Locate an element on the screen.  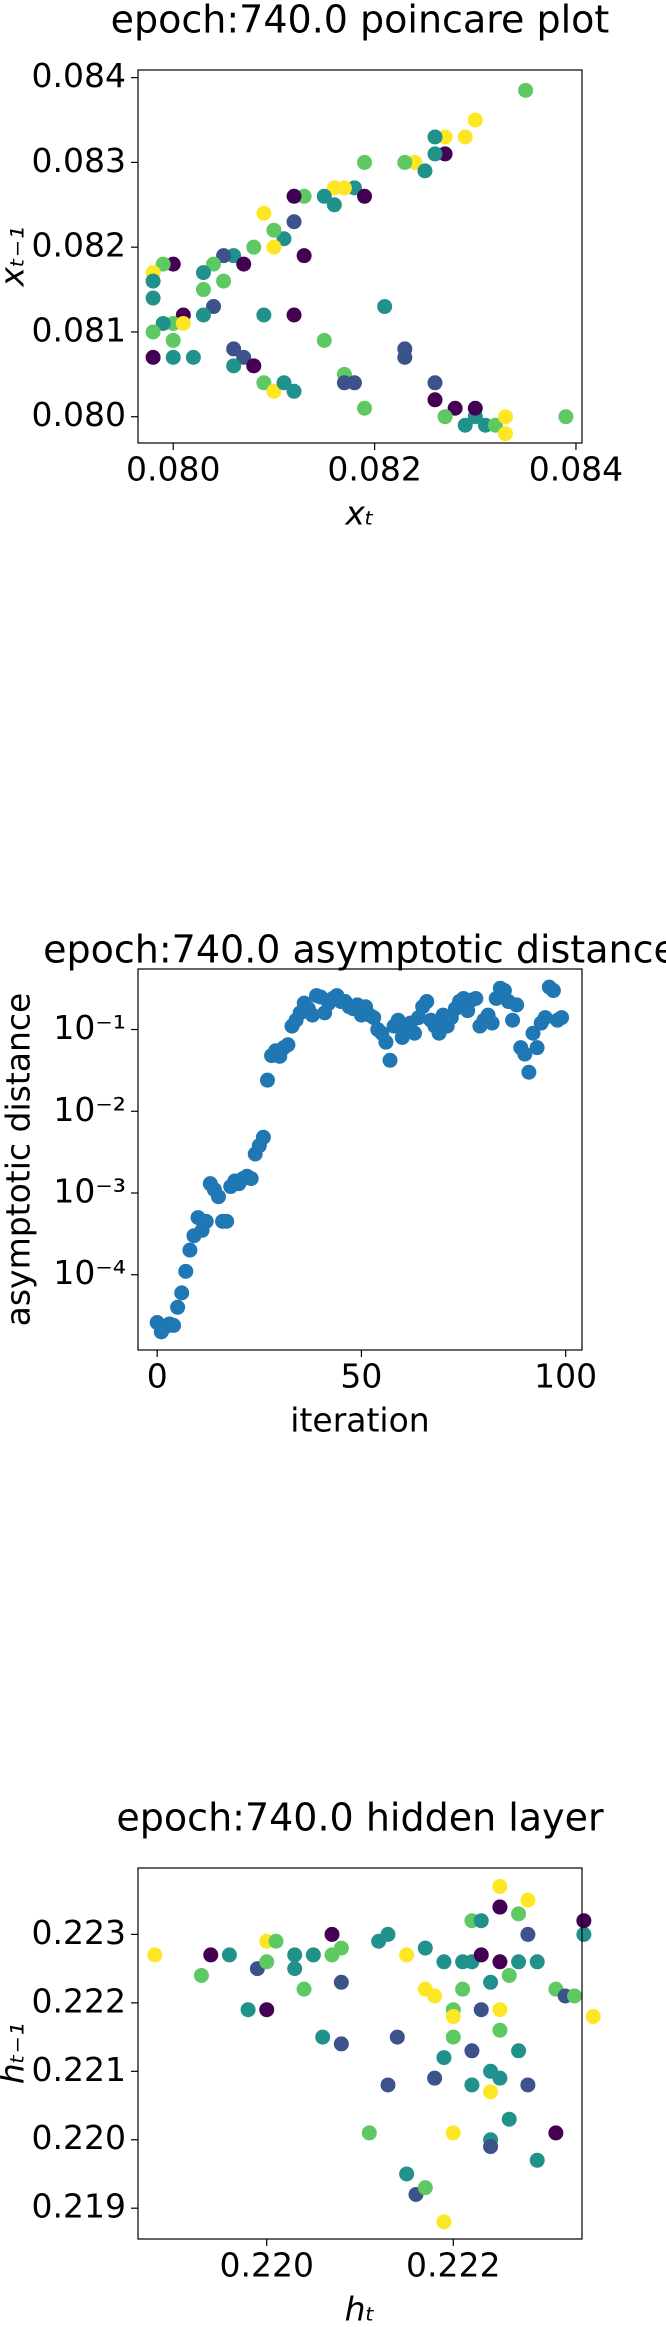
y-tick-label: 10⁻⁴ is located at coordinates (89, 1272).